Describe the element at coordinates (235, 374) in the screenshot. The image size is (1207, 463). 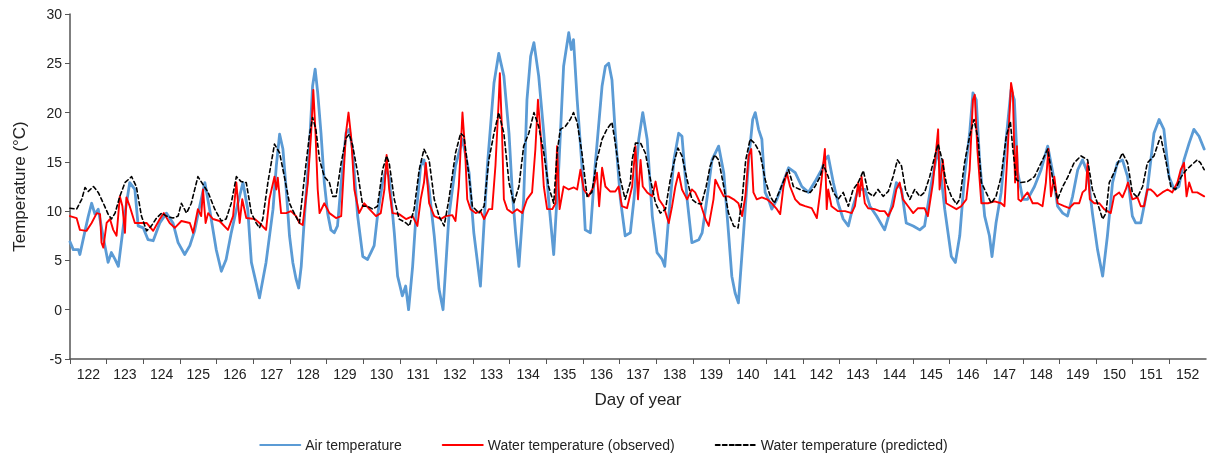
I see `x-tick-label: 126` at that location.